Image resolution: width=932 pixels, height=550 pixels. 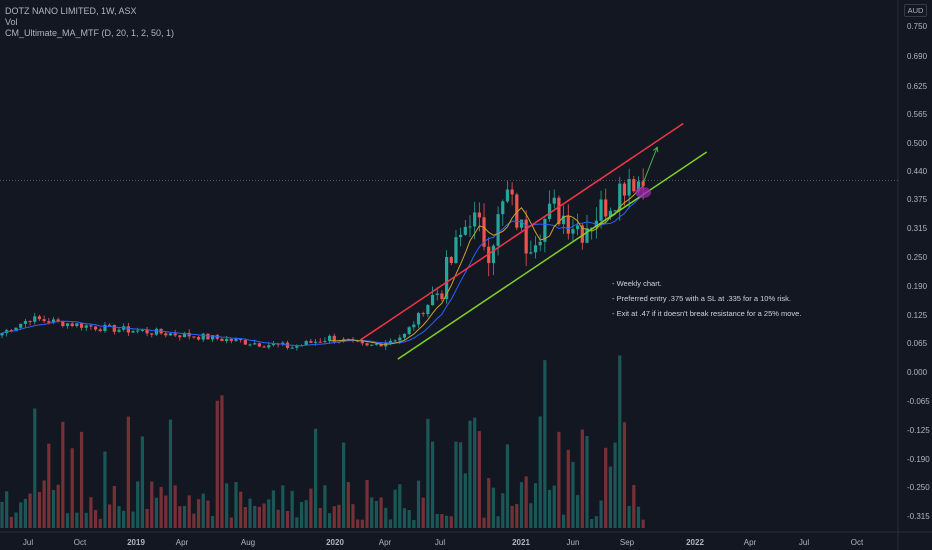 What do you see at coordinates (917, 86) in the screenshot?
I see `price-tick-label: 0.625` at bounding box center [917, 86].